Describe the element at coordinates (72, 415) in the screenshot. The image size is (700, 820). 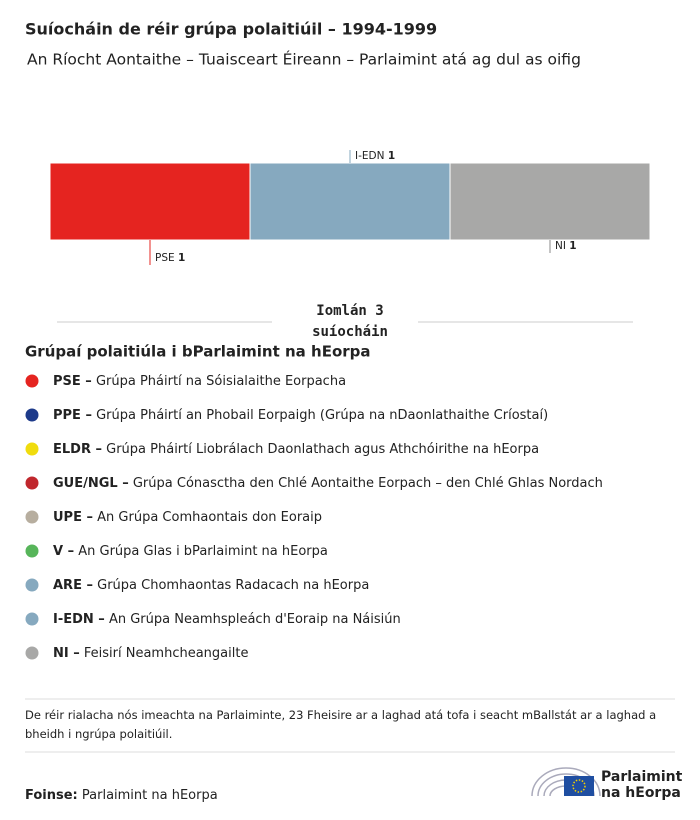
I see `legend-abbr: PPE –` at that location.